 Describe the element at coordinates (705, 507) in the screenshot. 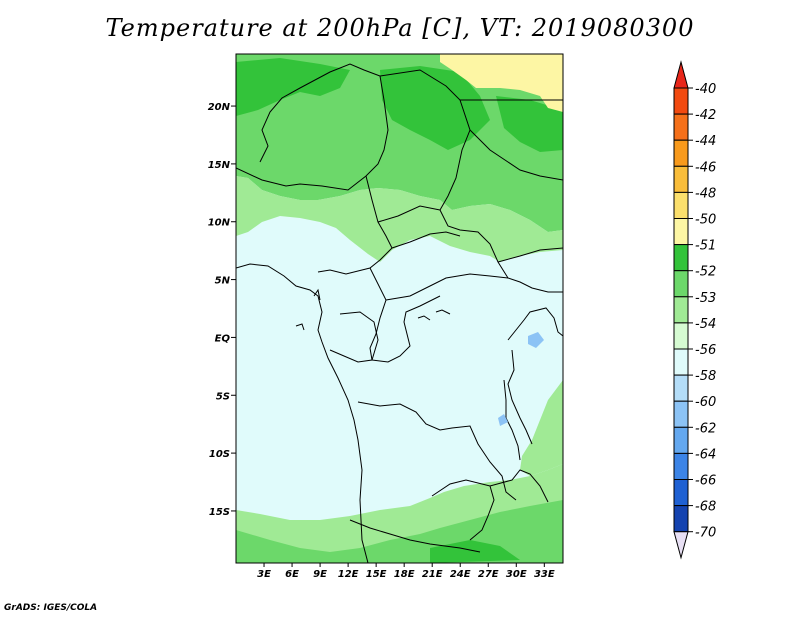

I see `colorbar-label: -68` at that location.